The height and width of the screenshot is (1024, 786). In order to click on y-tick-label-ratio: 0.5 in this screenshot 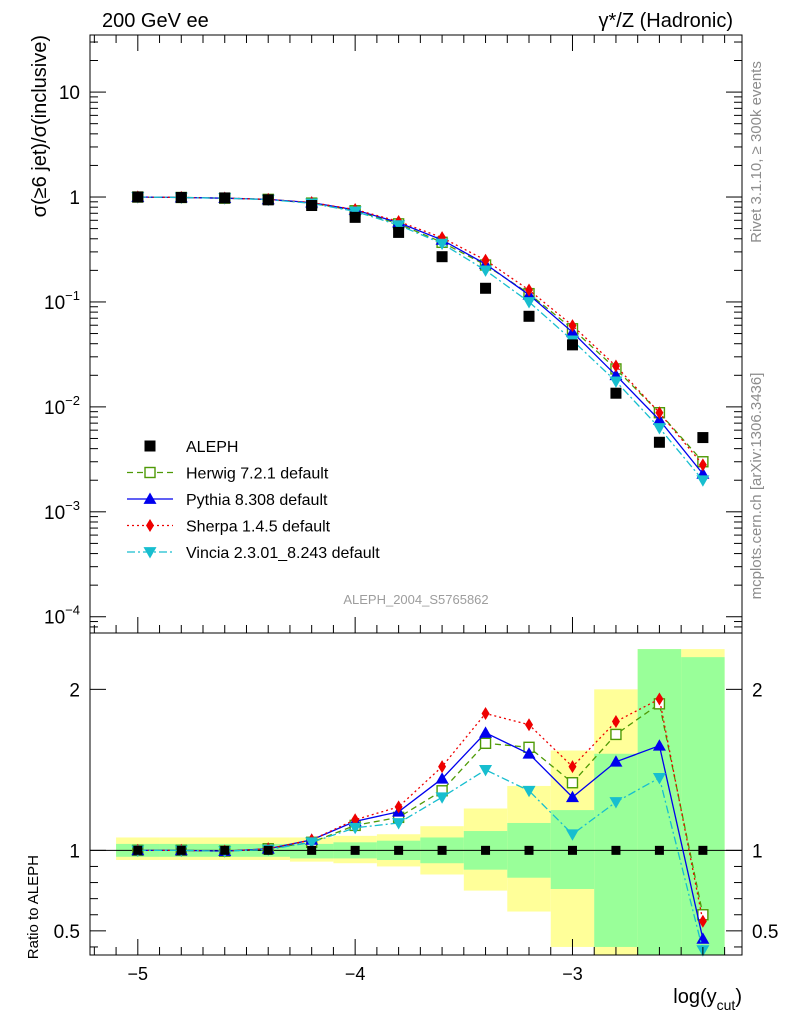, I will do `click(67, 932)`.